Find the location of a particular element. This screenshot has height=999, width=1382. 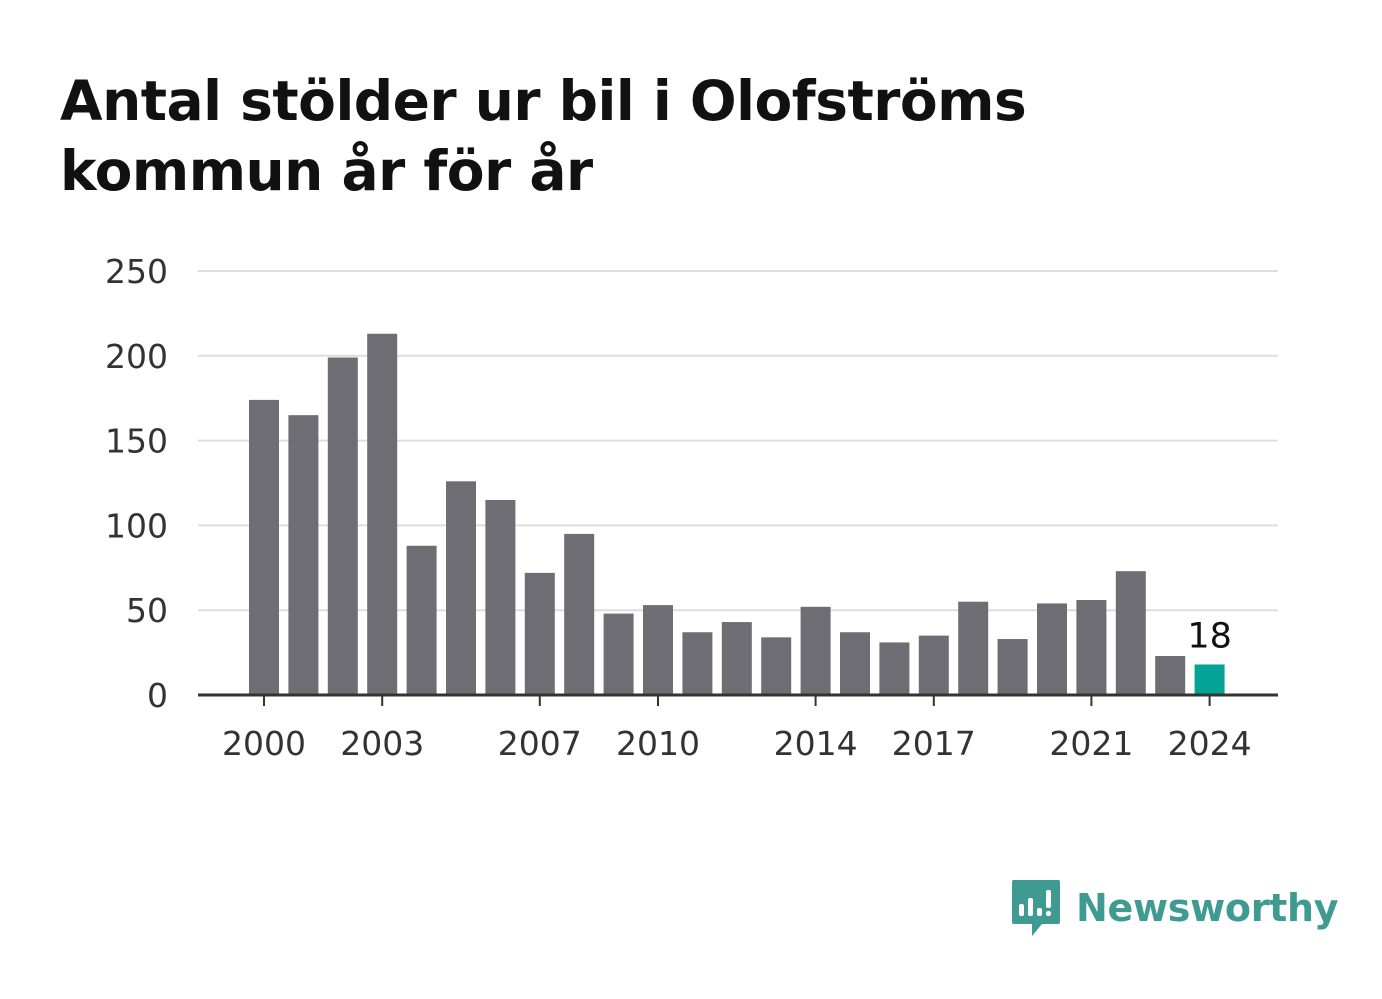

bar-2004 is located at coordinates (421, 620).